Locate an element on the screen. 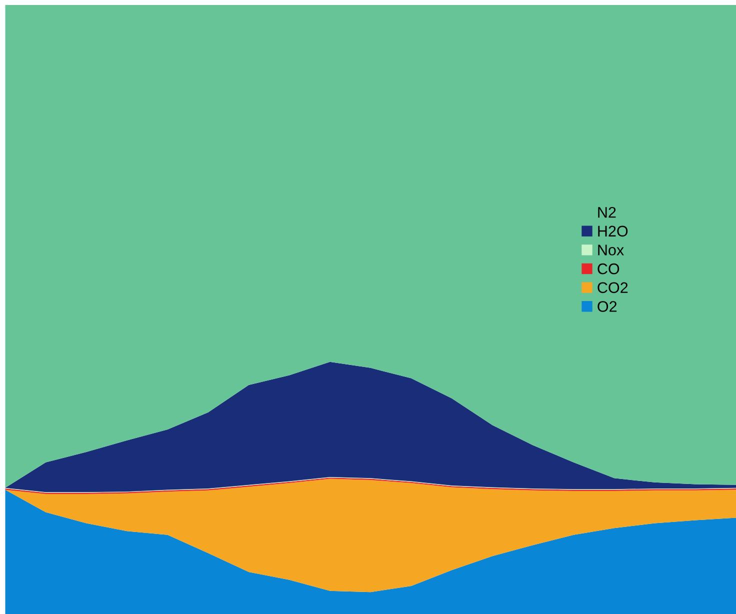  series-label: N2 is located at coordinates (607, 212).